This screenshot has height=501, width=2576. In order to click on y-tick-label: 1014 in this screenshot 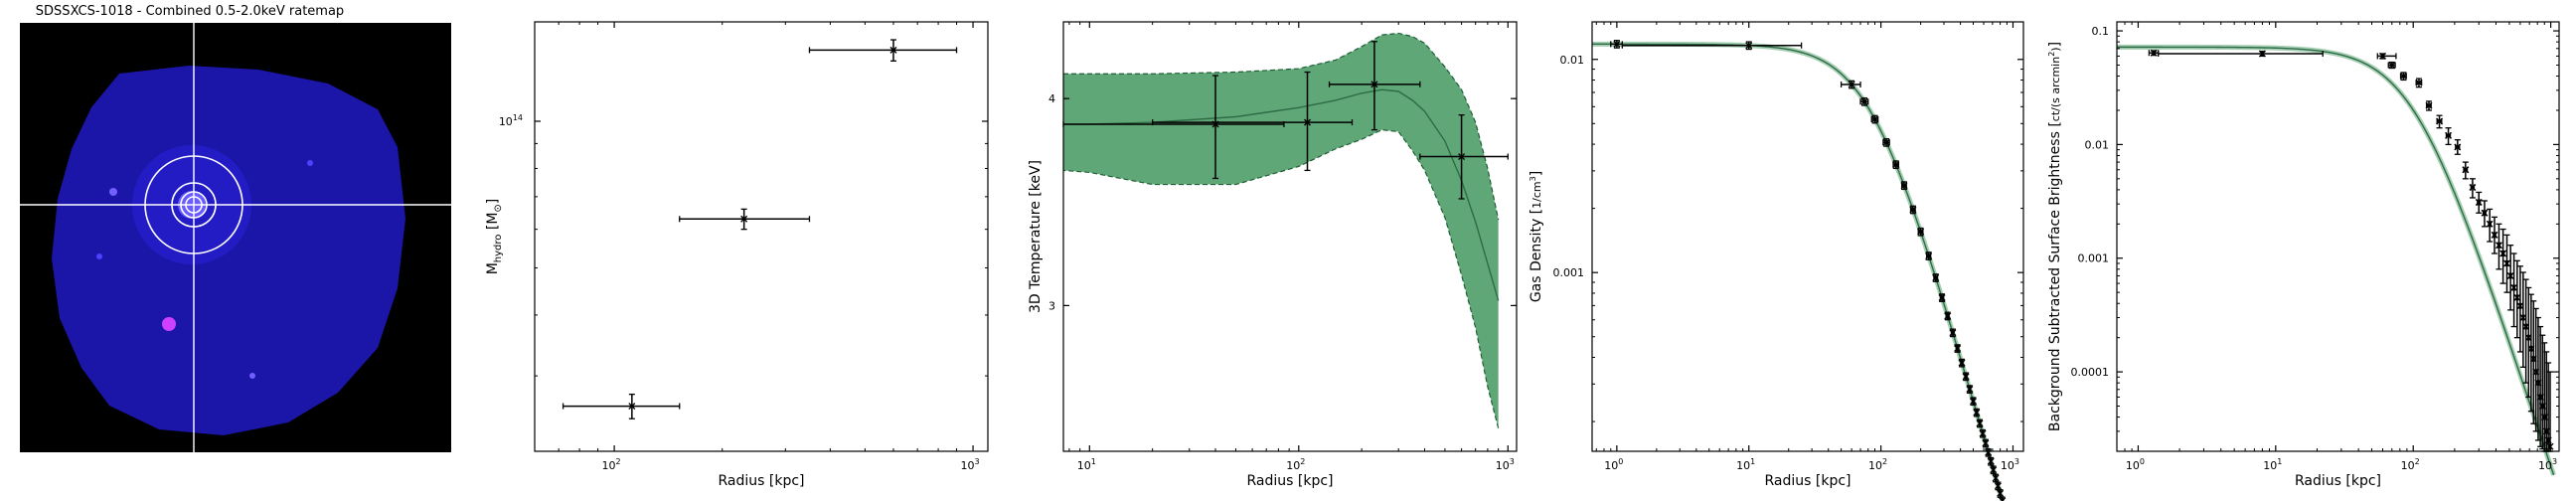, I will do `click(511, 120)`.